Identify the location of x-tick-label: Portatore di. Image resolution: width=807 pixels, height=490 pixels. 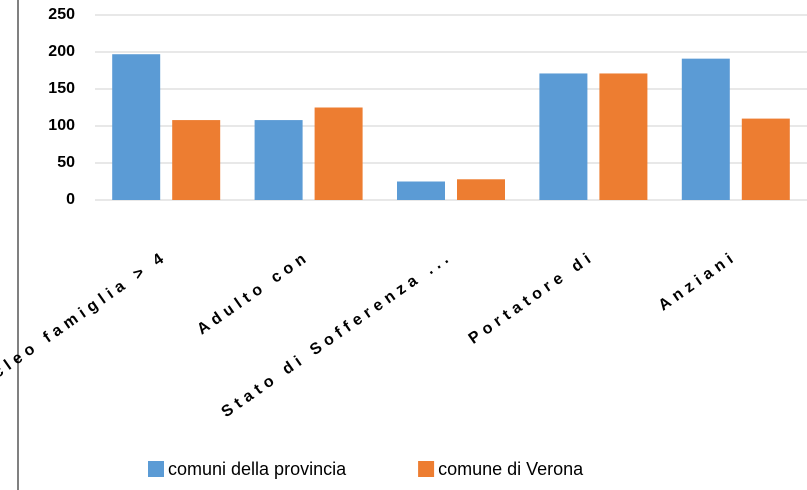
(532, 298).